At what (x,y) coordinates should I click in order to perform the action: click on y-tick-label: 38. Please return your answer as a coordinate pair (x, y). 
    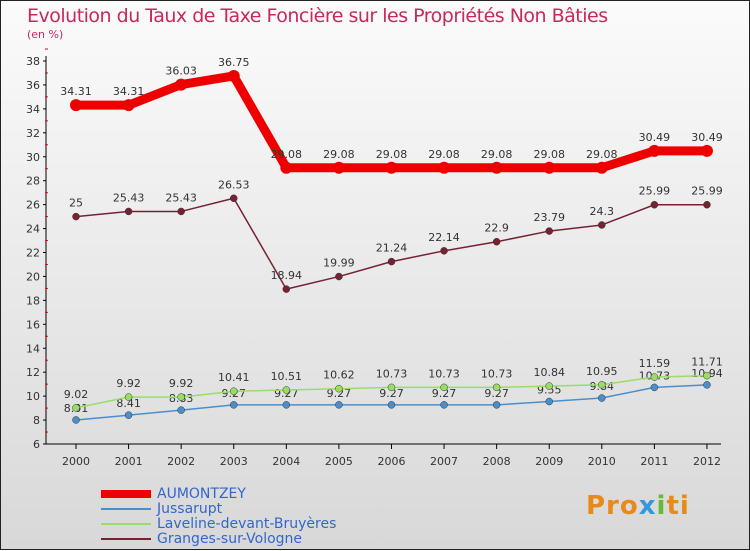
    Looking at the image, I should click on (33, 61).